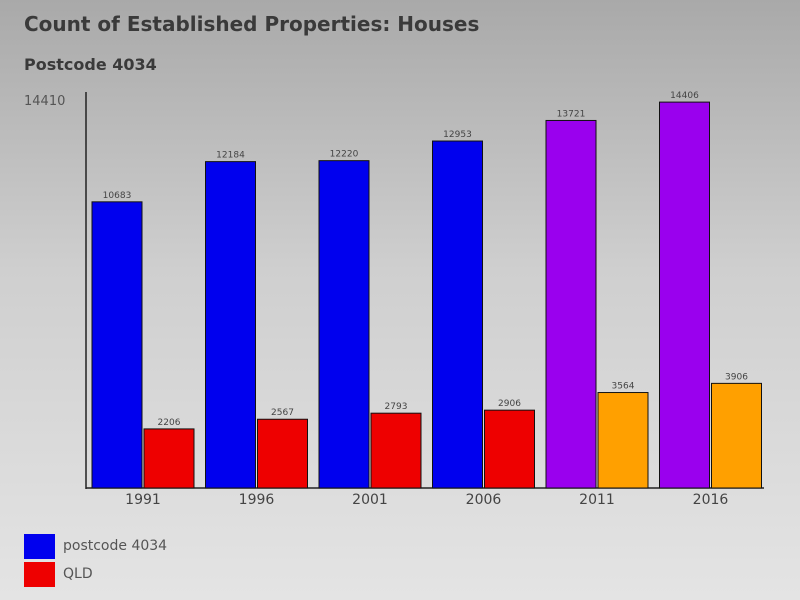  Describe the element at coordinates (115, 546) in the screenshot. I see `legend-label-postcode: postcode 4034` at that location.